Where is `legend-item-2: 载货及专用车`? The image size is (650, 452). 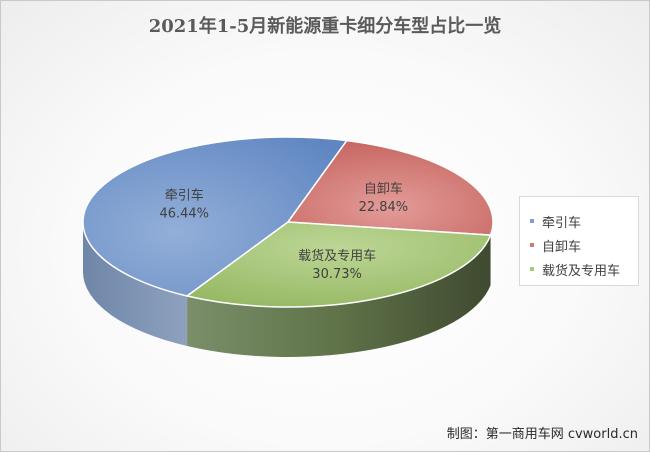
legend-item-2: 载货及专用车 is located at coordinates (579, 269).